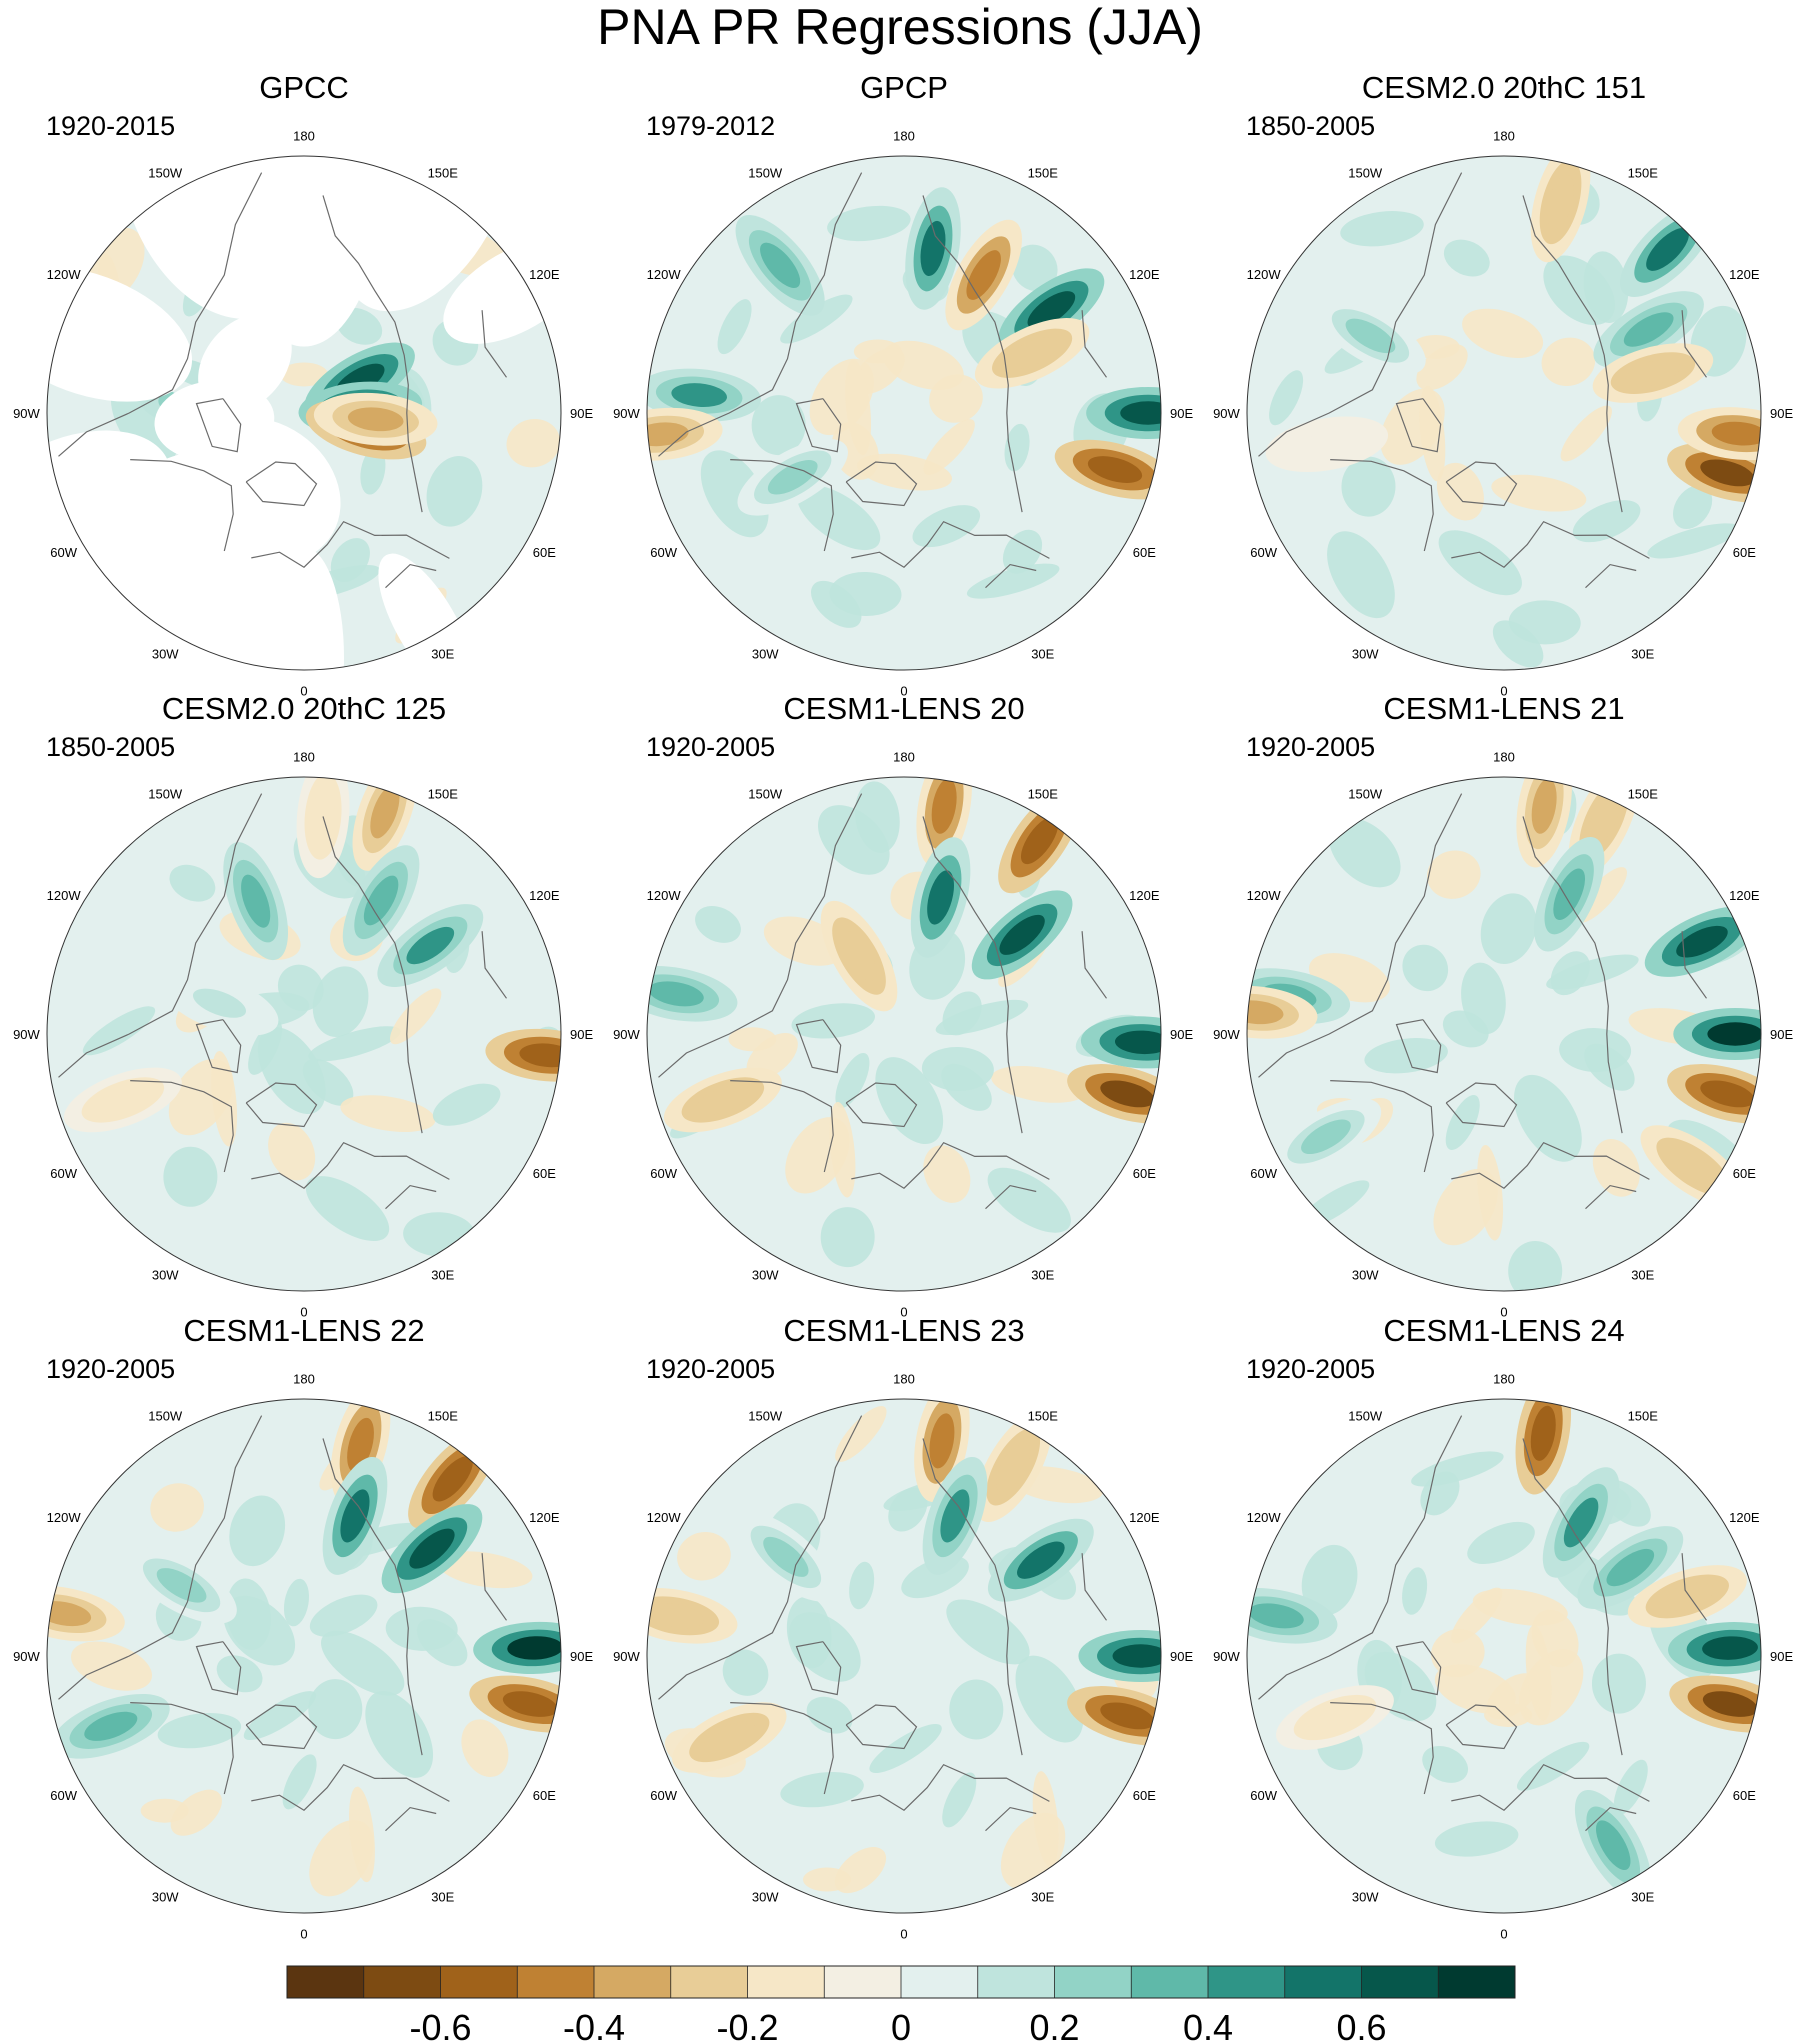 Image resolution: width=1800 pixels, height=2042 pixels. I want to click on panel-title: CESM1-LENS 21, so click(1503, 708).